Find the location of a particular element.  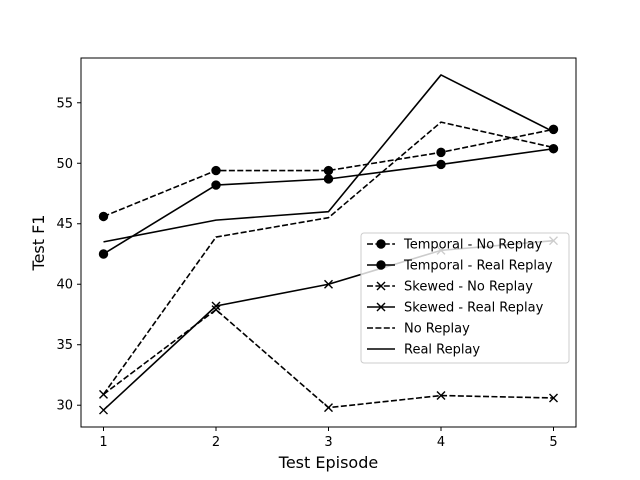

x-tick-label: 5 is located at coordinates (553, 442).